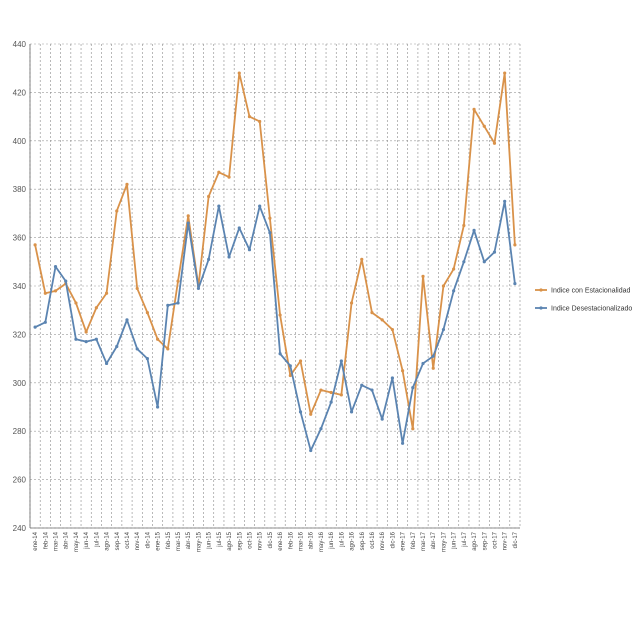  Describe the element at coordinates (20, 480) in the screenshot. I see `y-tick-label: 260` at that location.